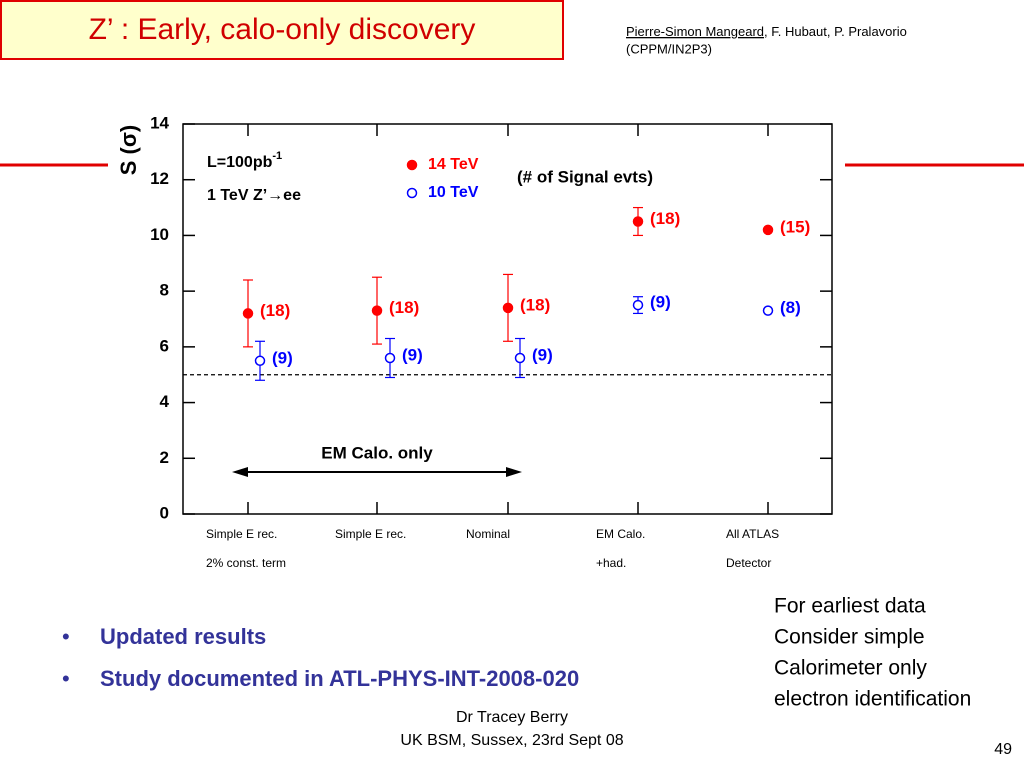 This screenshot has width=1024, height=768. I want to click on y-tick-label: 14, so click(159, 122).